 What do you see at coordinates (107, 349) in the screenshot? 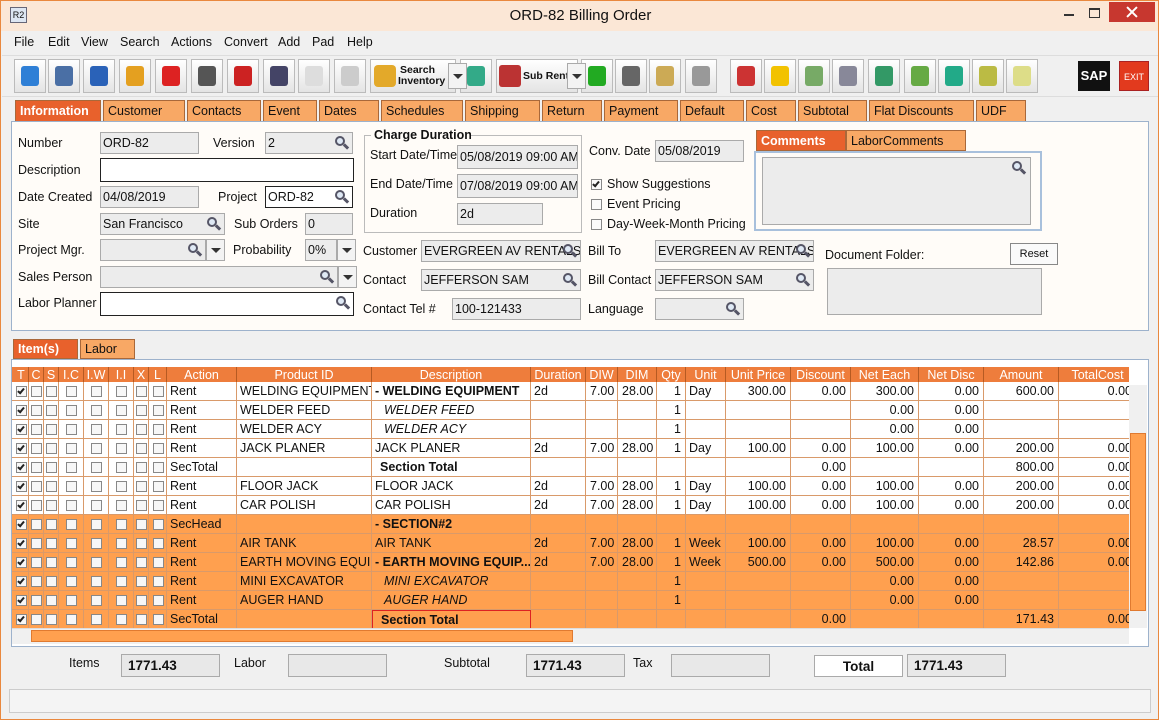
I see `item-tab: Labor` at bounding box center [107, 349].